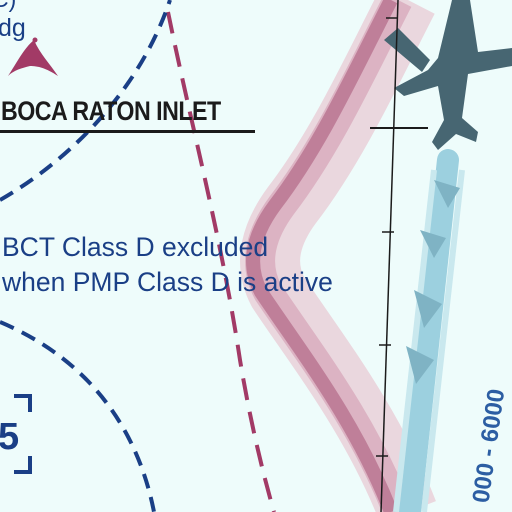  I want to click on class-c-boundary-arc-upper, so click(86, 101).